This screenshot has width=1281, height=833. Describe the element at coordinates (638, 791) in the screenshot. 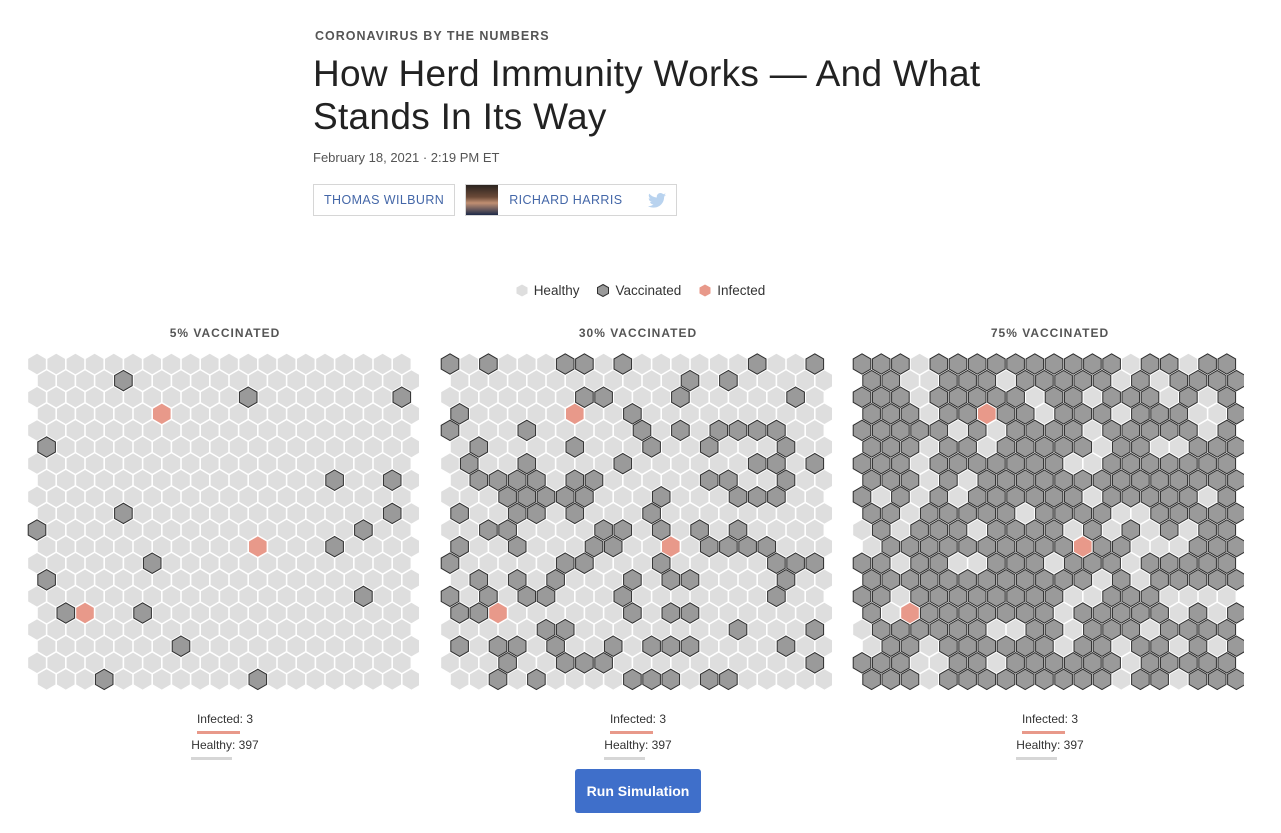

I see `run-simulation-button: Run Simulation` at that location.